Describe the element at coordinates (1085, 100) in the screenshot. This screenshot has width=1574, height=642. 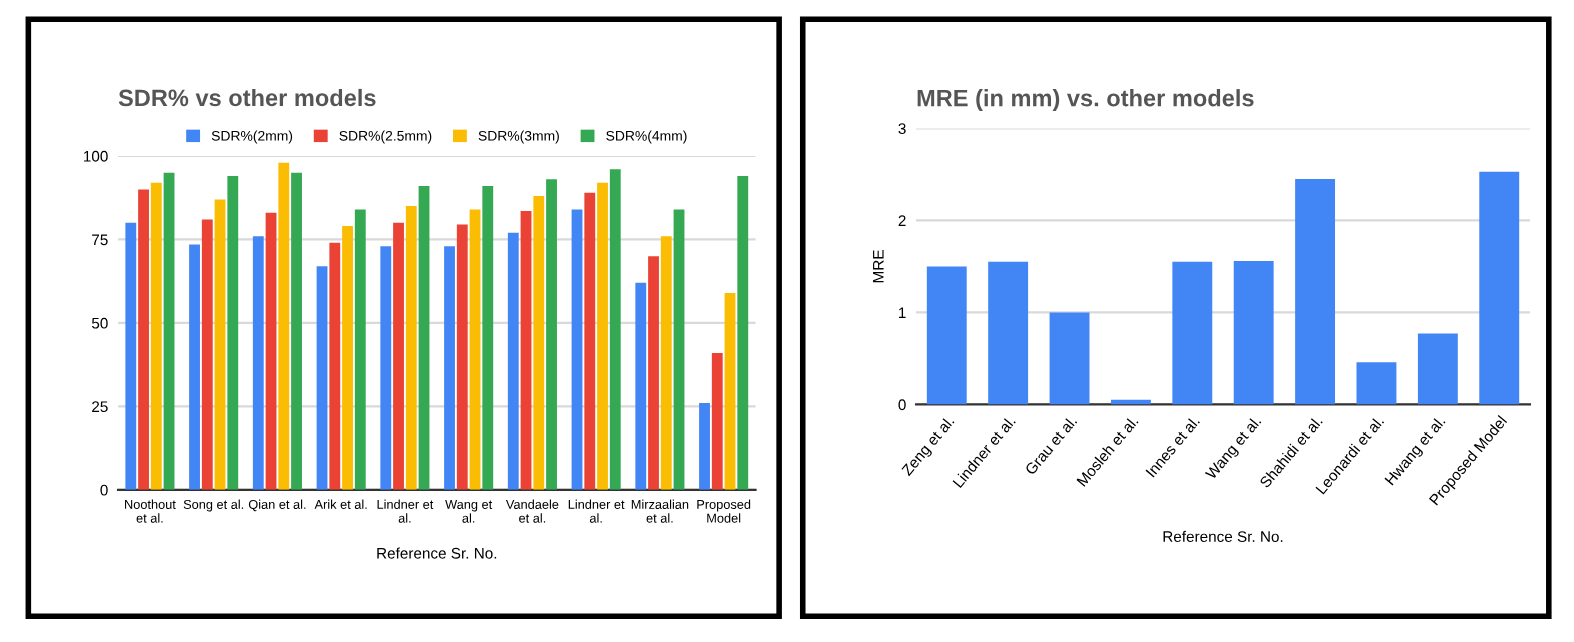
I see `chart-title: MRE (in mm) vs. other models` at that location.